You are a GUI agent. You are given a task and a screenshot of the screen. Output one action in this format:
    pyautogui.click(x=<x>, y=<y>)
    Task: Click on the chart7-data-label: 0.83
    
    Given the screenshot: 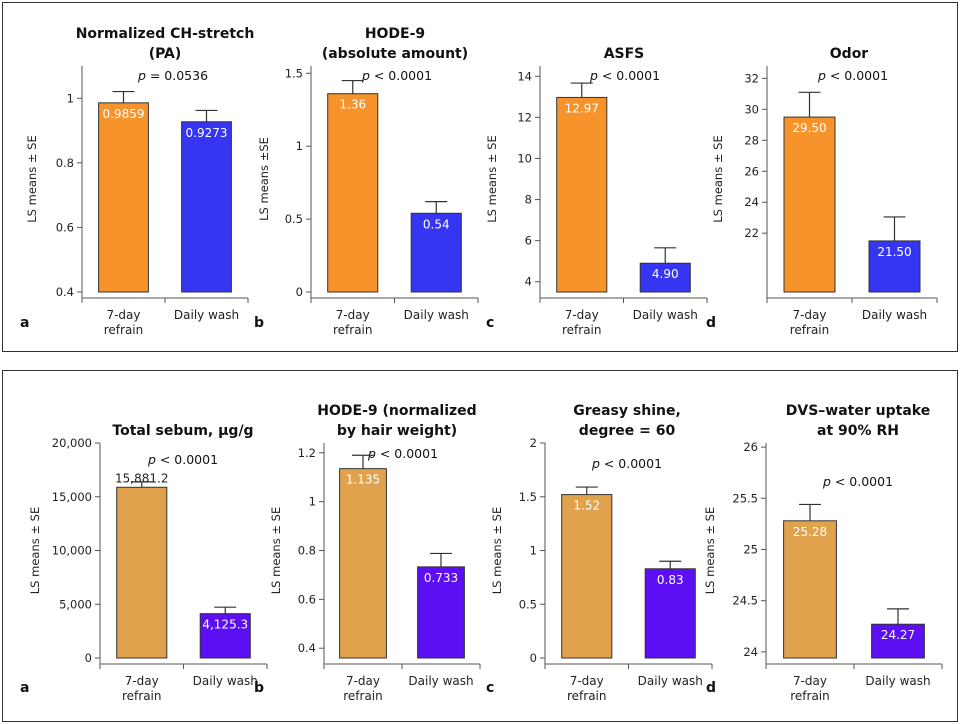 What is the action you would take?
    pyautogui.click(x=670, y=580)
    